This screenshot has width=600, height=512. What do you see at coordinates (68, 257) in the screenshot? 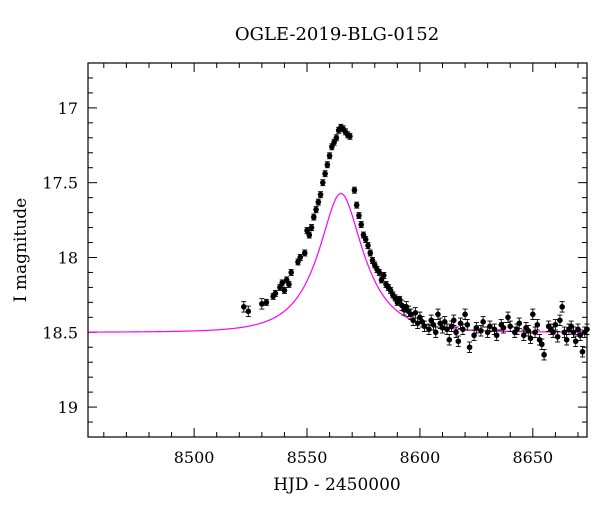
I see `y-tick-label: 18` at bounding box center [68, 257].